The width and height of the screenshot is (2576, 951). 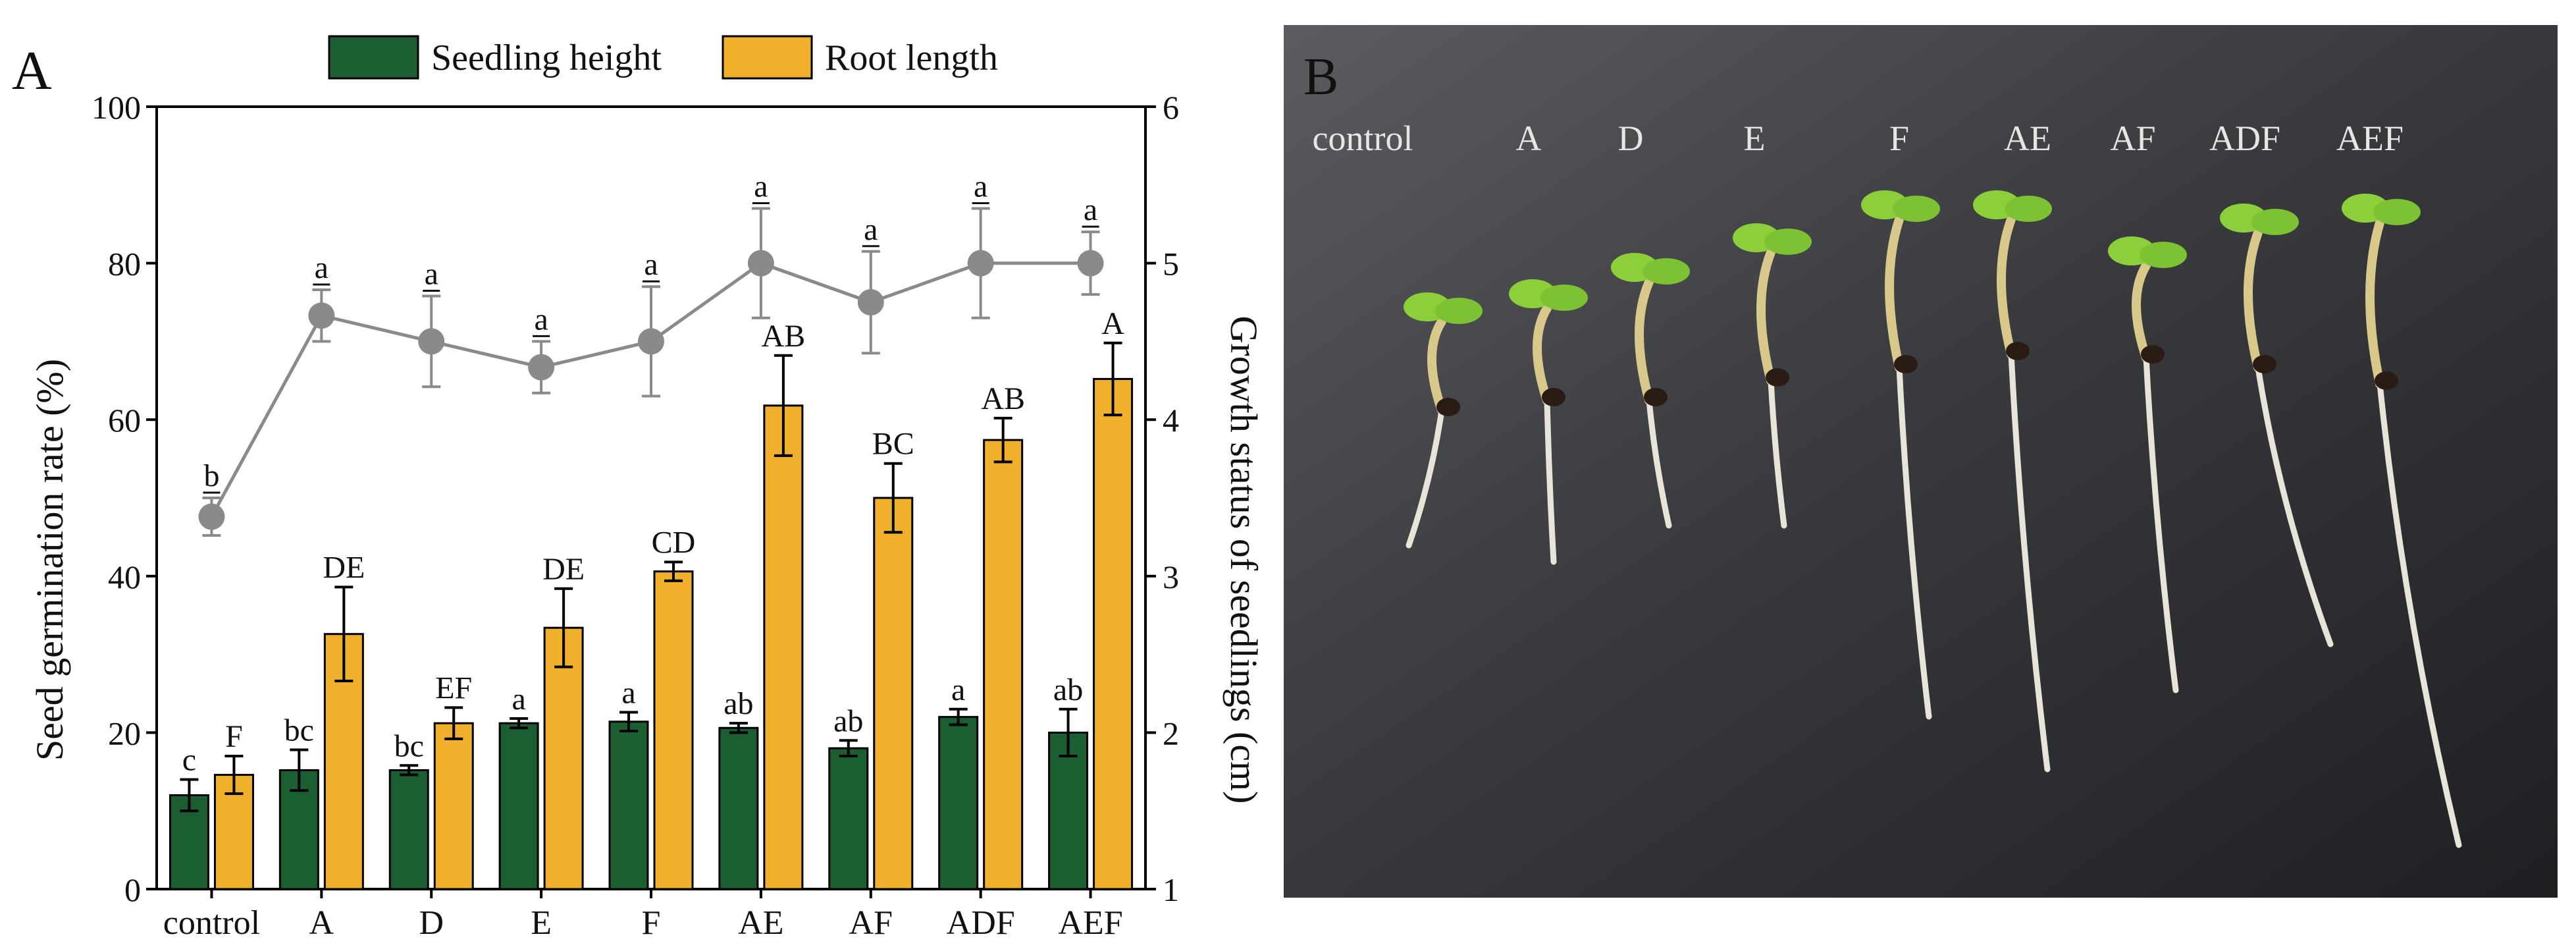 What do you see at coordinates (911, 58) in the screenshot?
I see `legend-label: Root length` at bounding box center [911, 58].